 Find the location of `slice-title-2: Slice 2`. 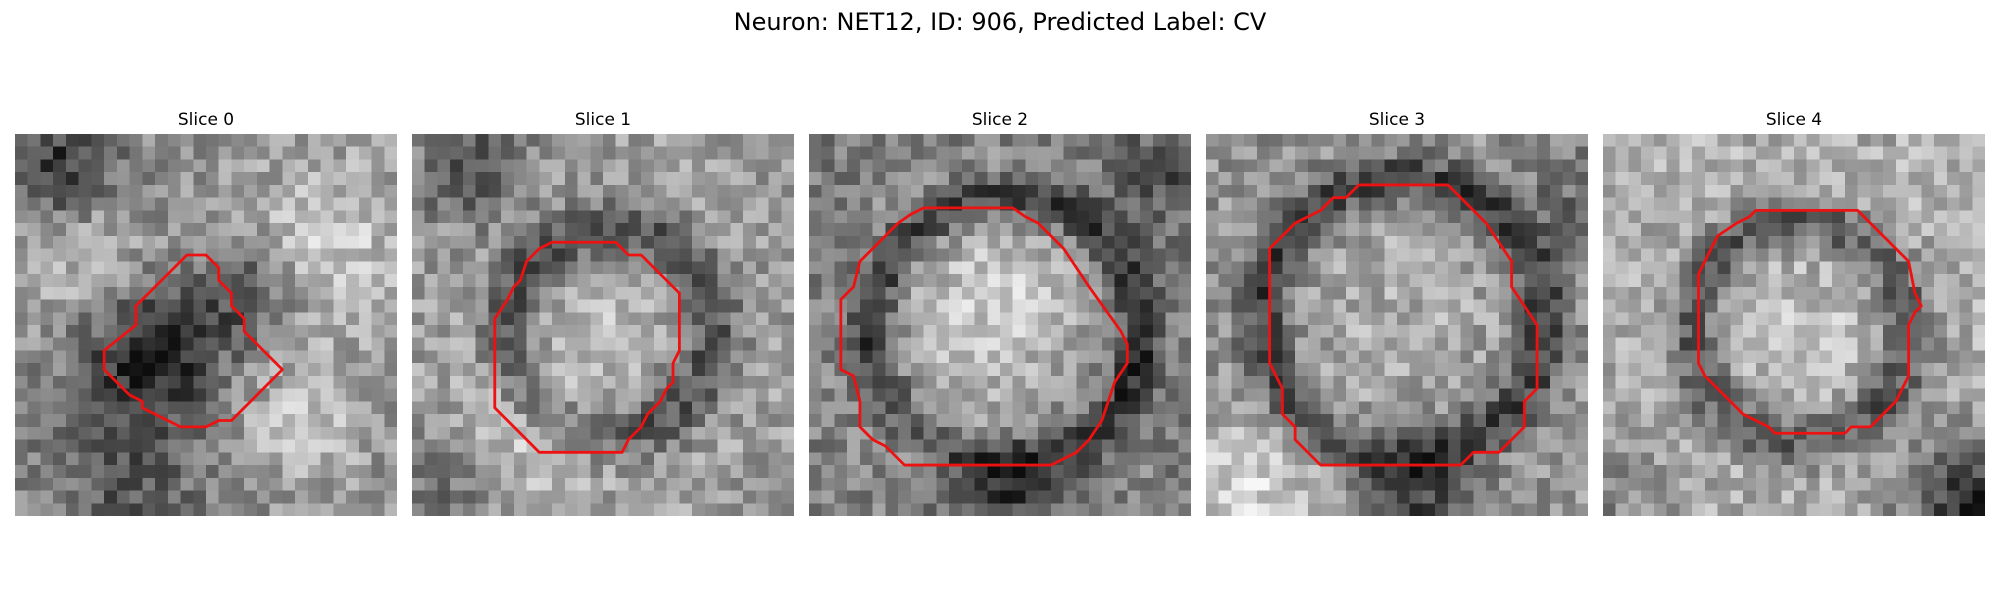

slice-title-2: Slice 2 is located at coordinates (1000, 120).